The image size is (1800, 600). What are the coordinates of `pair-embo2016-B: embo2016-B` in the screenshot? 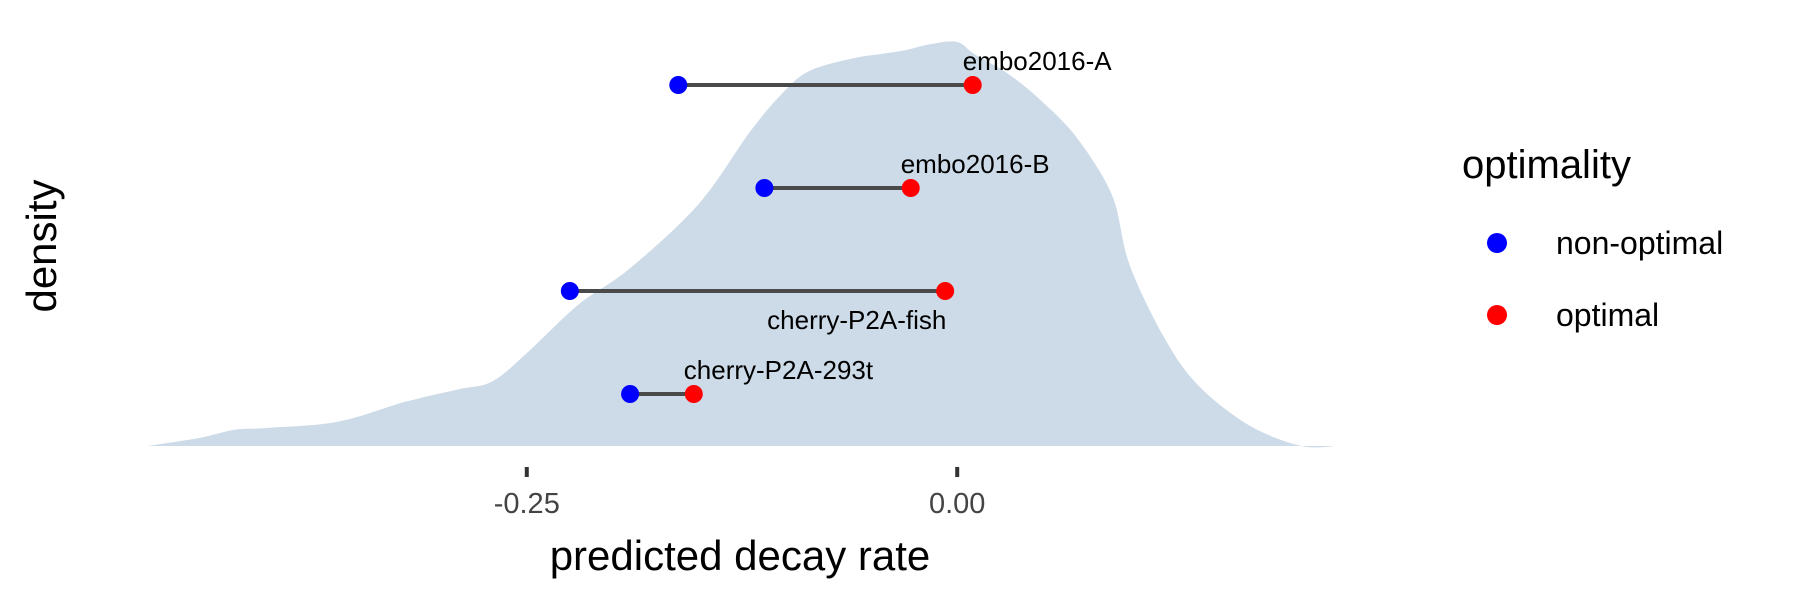 It's located at (902, 173).